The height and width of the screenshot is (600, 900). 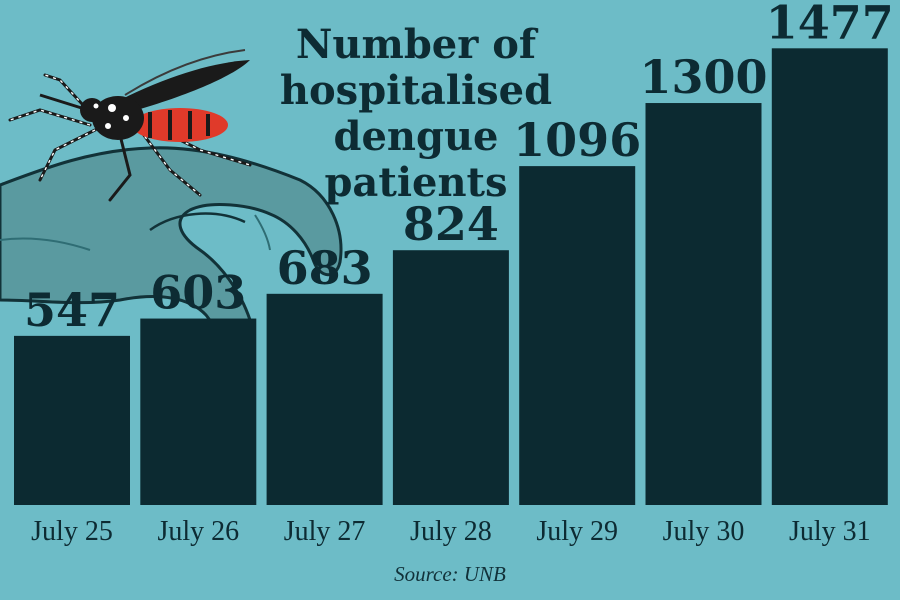 What do you see at coordinates (416, 159) in the screenshot?
I see `title-line-3: dengue patients` at bounding box center [416, 159].